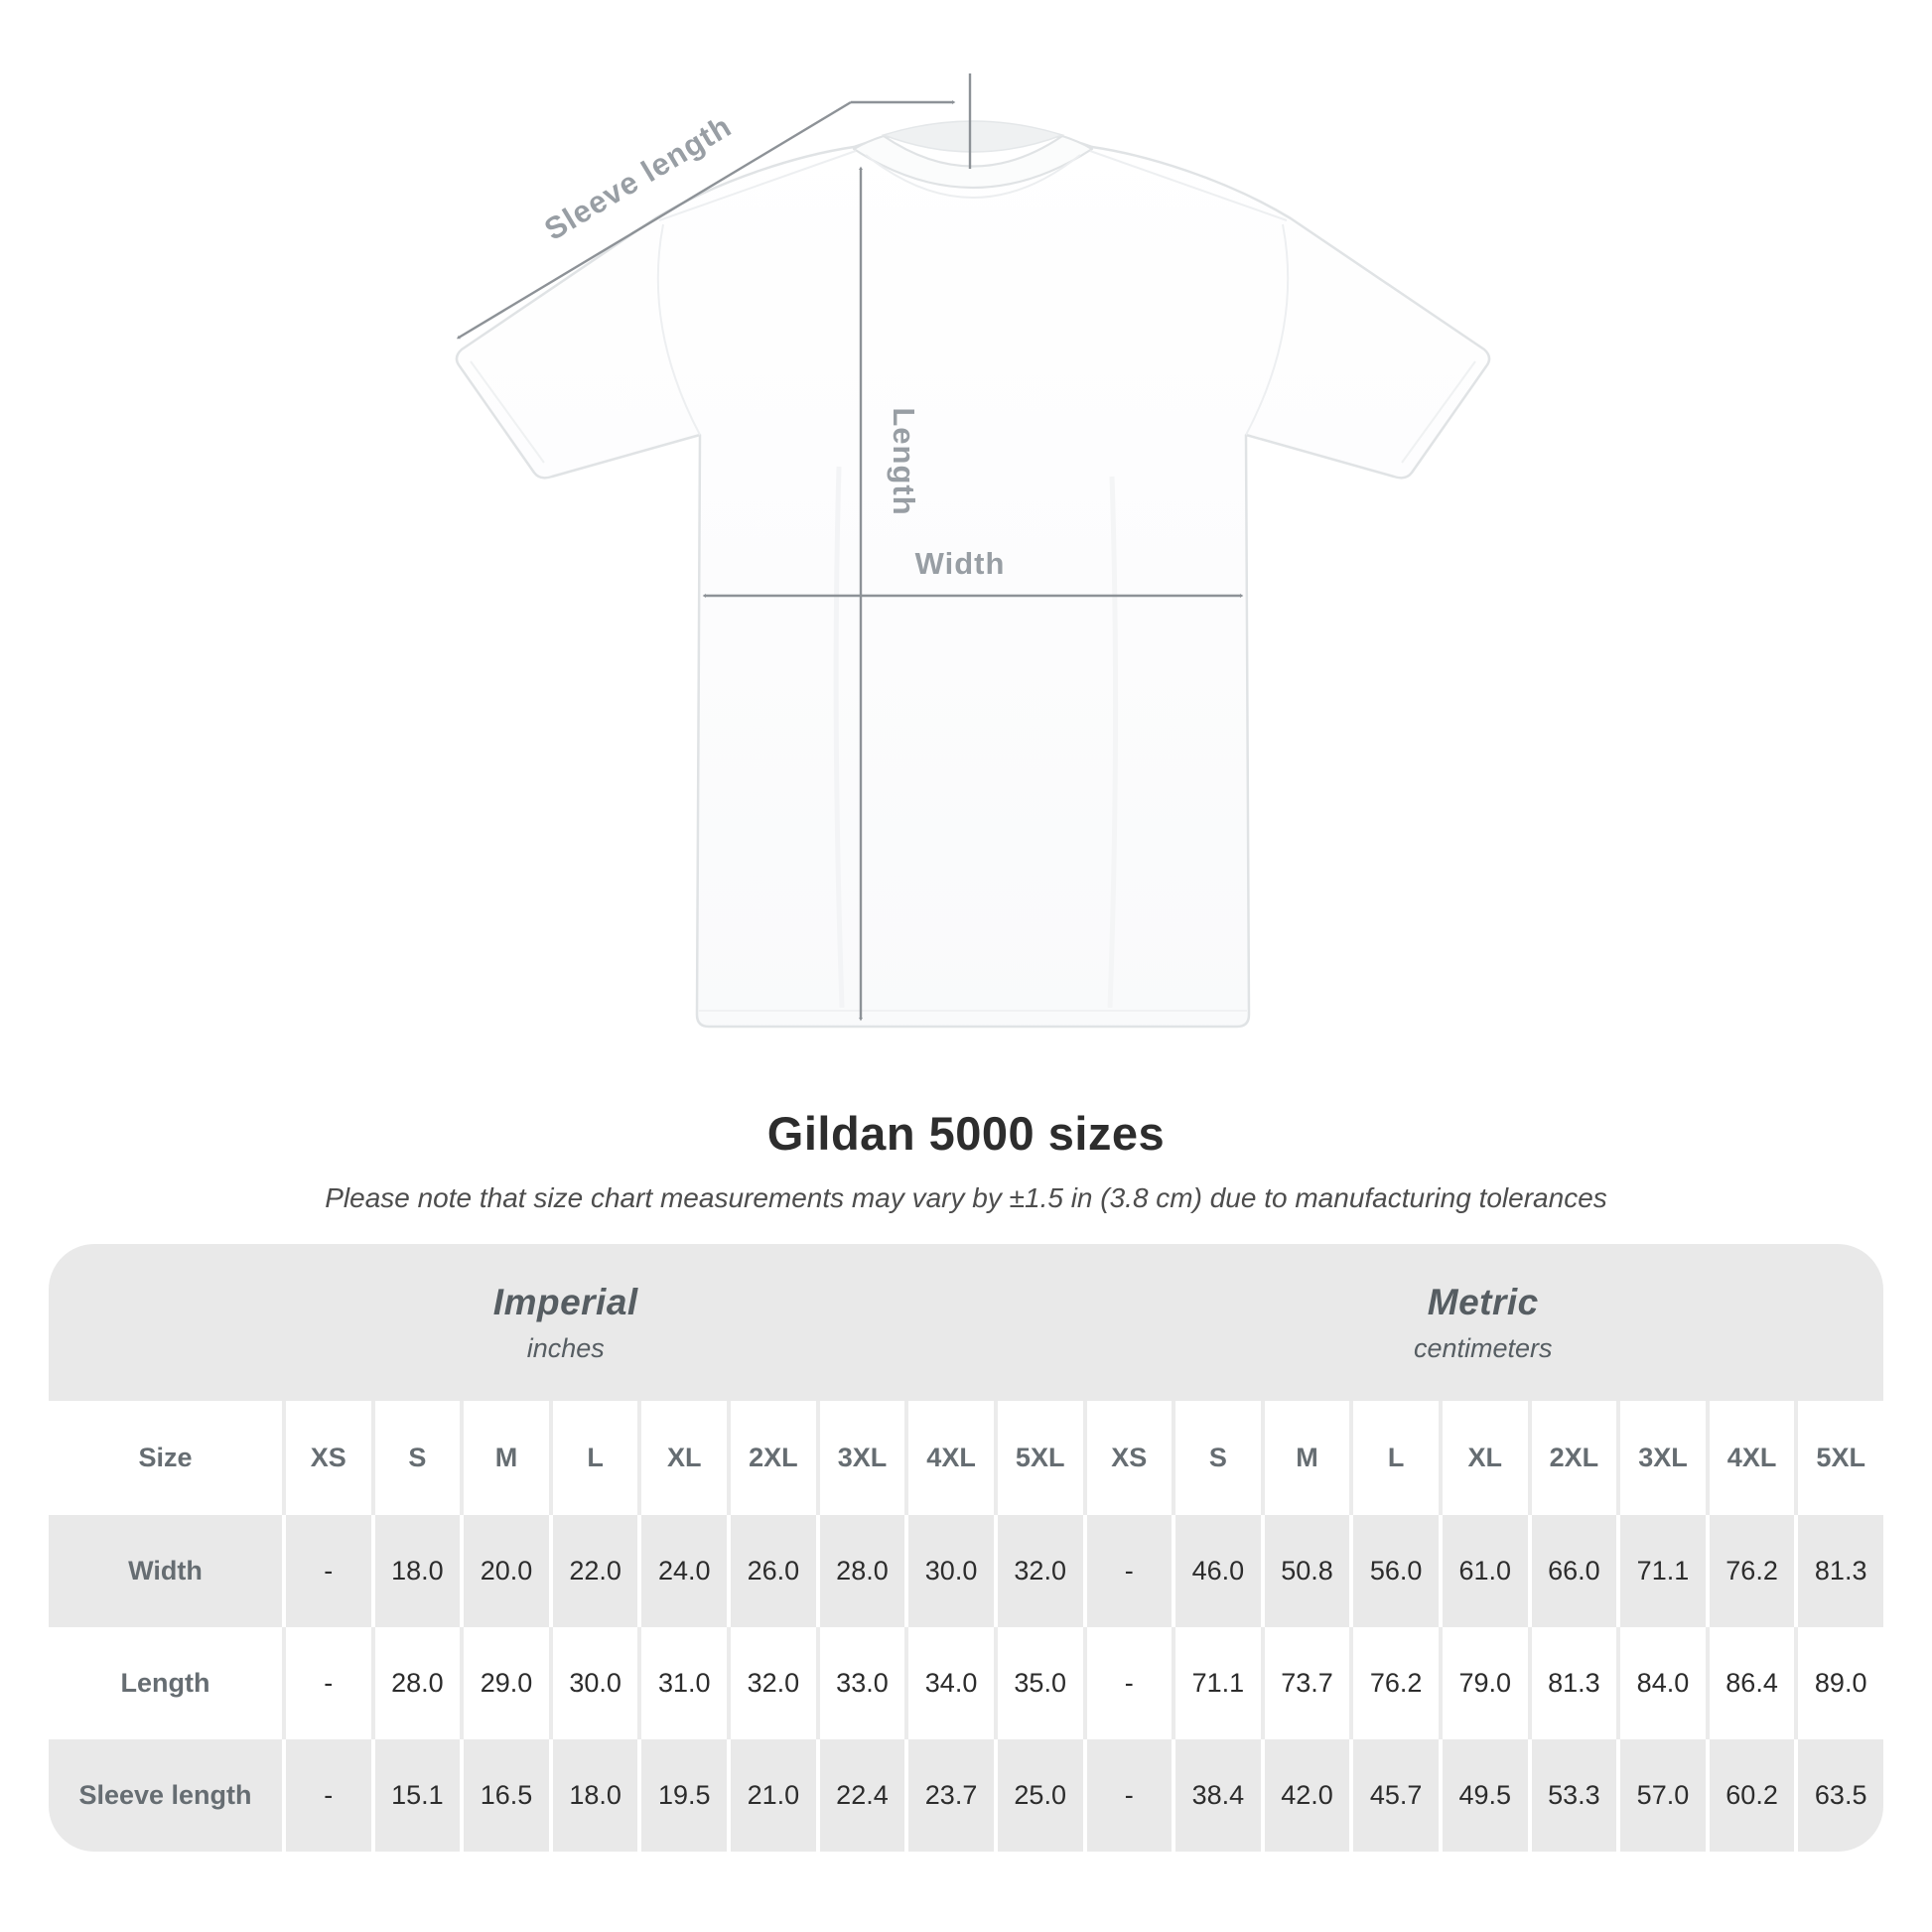 This screenshot has width=1932, height=1932. I want to click on metric-section-header: Metric centimeters, so click(1483, 1323).